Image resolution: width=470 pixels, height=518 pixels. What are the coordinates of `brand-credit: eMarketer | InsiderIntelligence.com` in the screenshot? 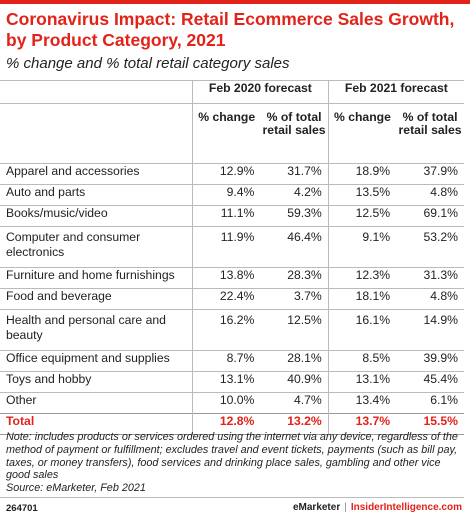 It's located at (377, 507).